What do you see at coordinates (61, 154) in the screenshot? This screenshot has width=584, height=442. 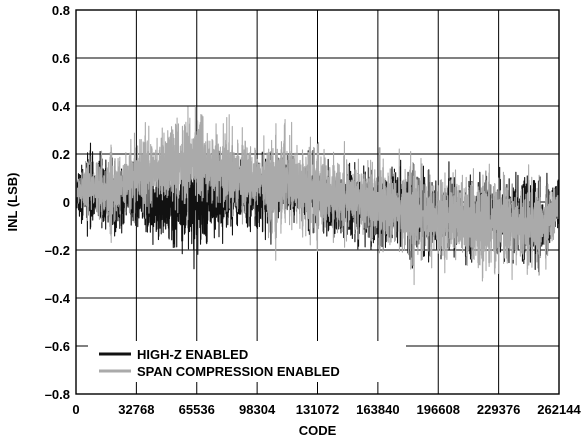 I see `y-tick-label: 0.2` at bounding box center [61, 154].